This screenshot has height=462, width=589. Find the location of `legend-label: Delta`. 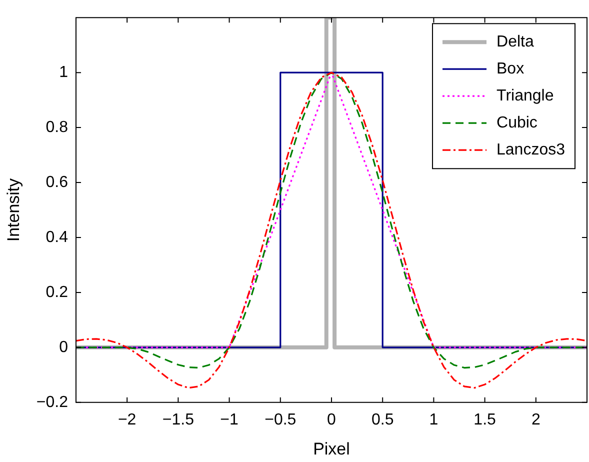

legend-label: Delta is located at coordinates (515, 42).